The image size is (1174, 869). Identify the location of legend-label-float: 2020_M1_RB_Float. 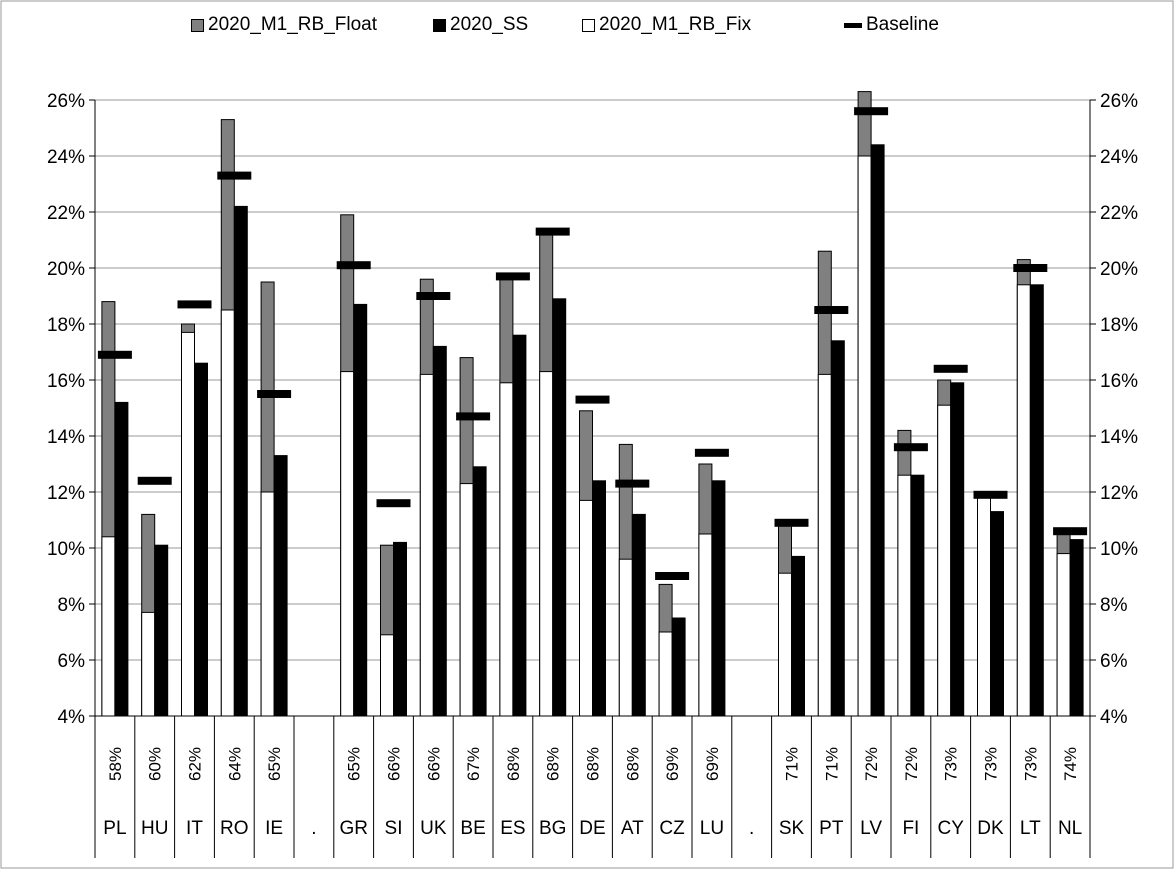
(292, 24).